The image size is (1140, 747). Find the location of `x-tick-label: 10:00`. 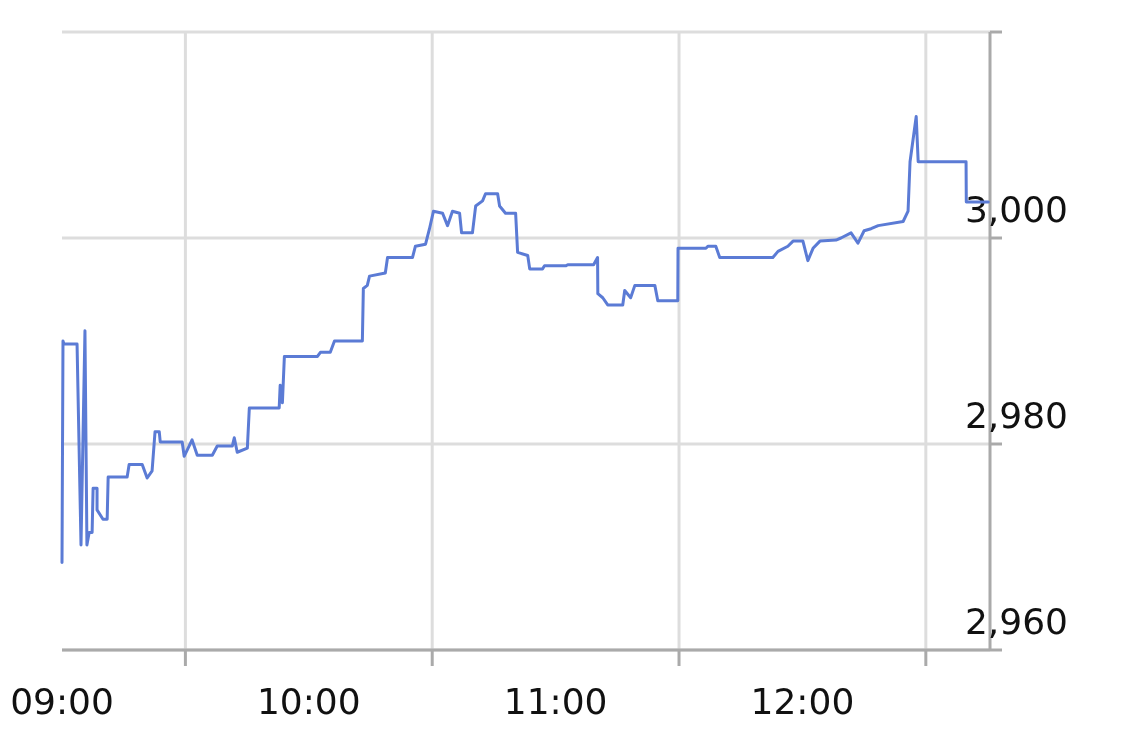

x-tick-label: 10:00 is located at coordinates (308, 701).